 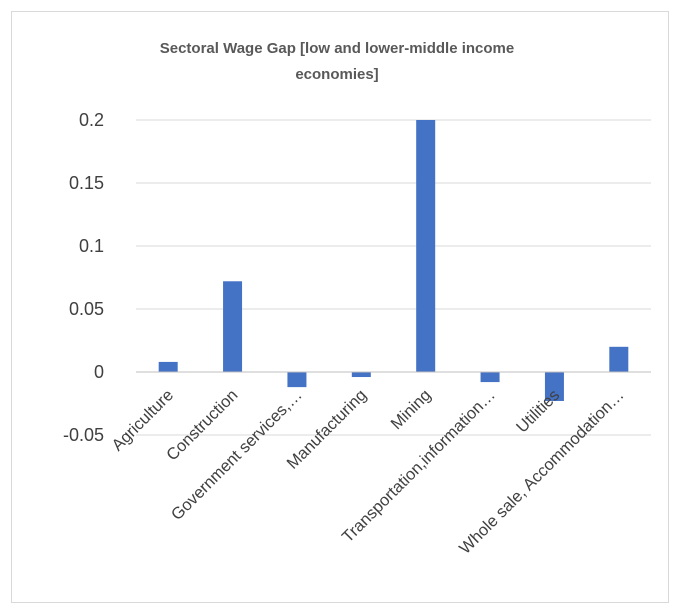 I want to click on chart-title-line-2: economies], so click(x=336, y=74).